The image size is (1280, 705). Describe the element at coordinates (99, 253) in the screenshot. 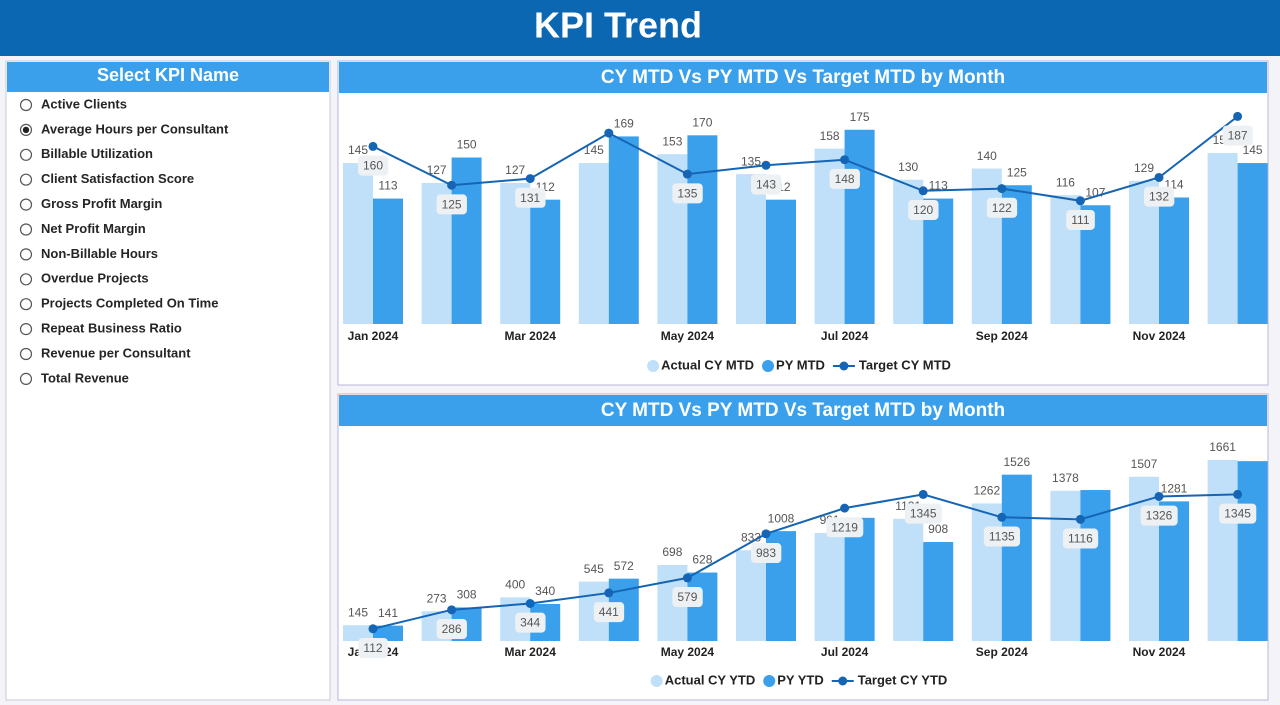

I see `slicer-option-label: Non-Billable Hours` at that location.